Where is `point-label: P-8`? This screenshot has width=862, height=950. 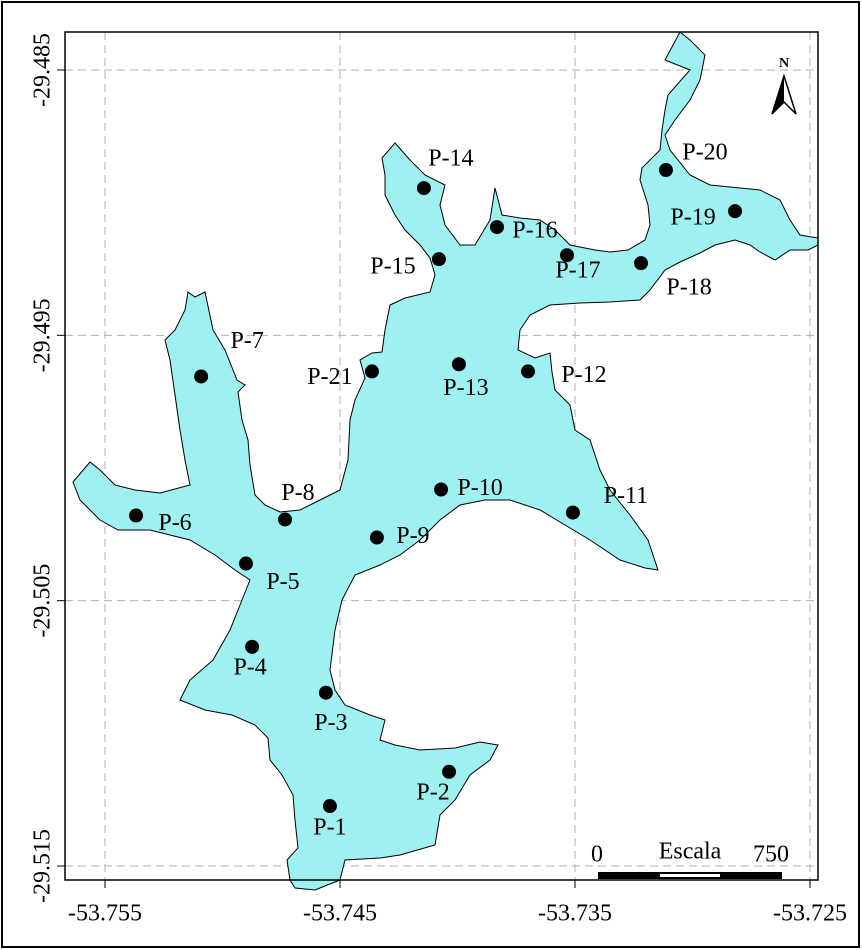
point-label: P-8 is located at coordinates (297, 493).